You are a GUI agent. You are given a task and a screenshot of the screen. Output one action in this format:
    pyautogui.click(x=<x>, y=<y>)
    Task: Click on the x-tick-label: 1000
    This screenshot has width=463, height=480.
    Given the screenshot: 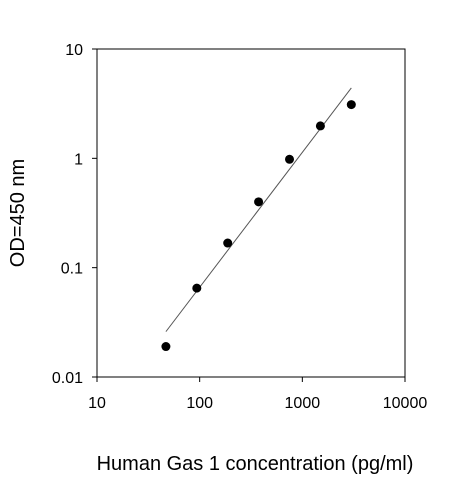 What is the action you would take?
    pyautogui.click(x=303, y=403)
    